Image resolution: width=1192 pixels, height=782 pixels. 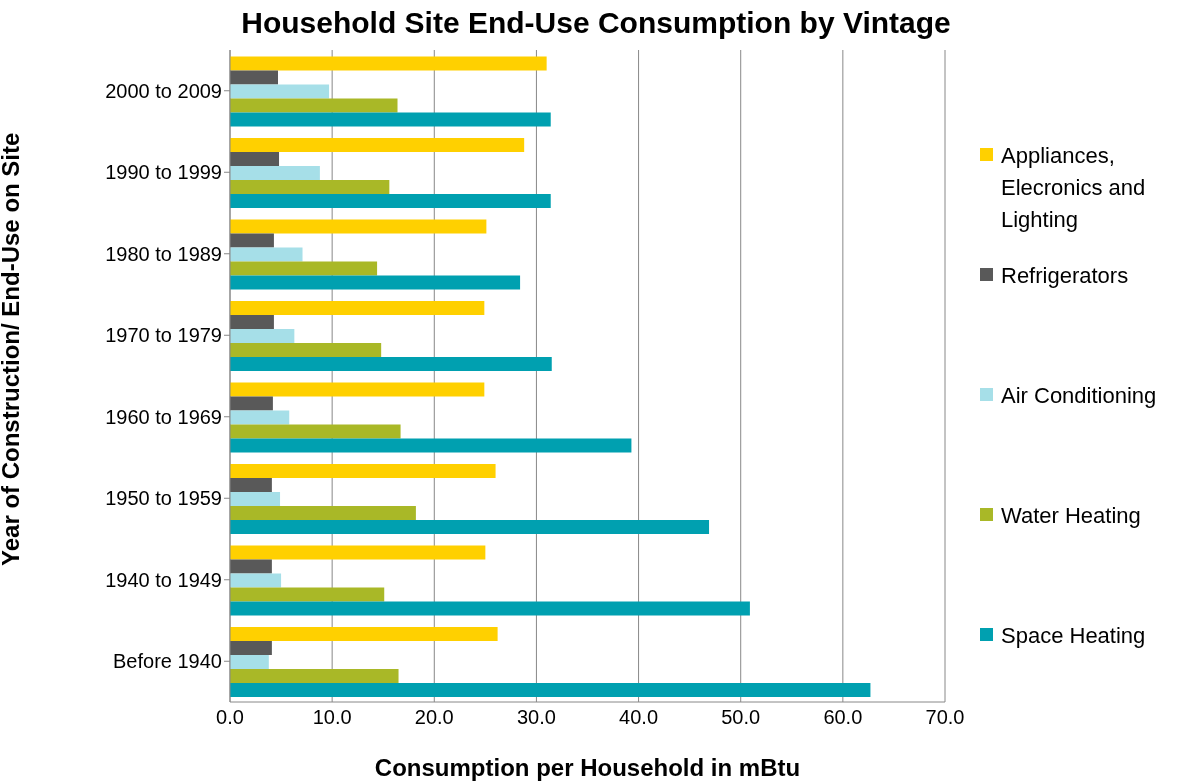 What do you see at coordinates (587, 767) in the screenshot?
I see `x-axis-title: Consumption per Household in mBtu` at bounding box center [587, 767].